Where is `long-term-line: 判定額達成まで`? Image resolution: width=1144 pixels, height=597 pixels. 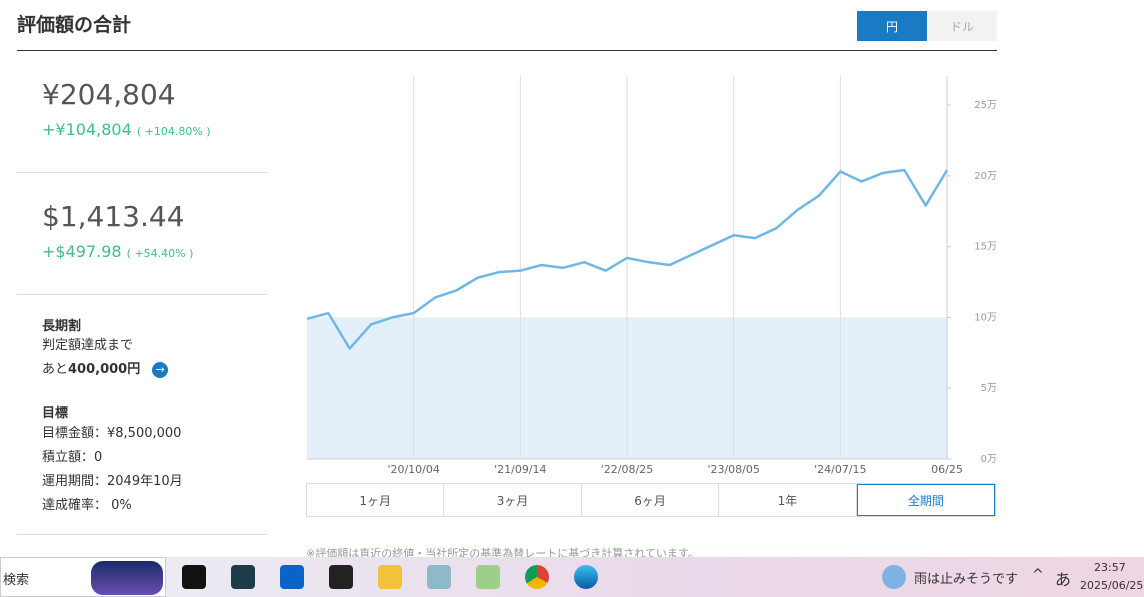 long-term-line: 判定額達成まで is located at coordinates (88, 345).